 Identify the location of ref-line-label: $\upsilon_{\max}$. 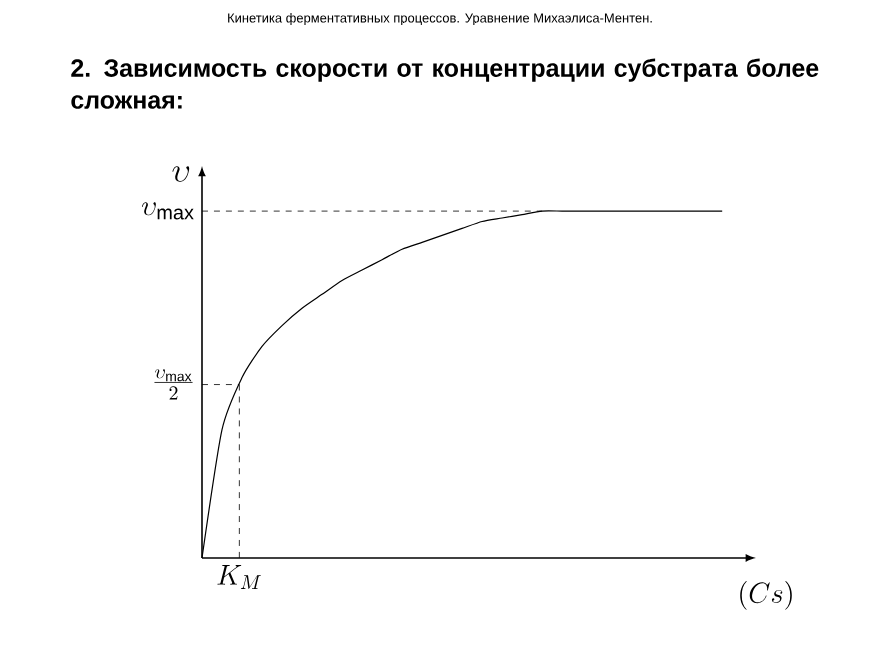
(167, 211).